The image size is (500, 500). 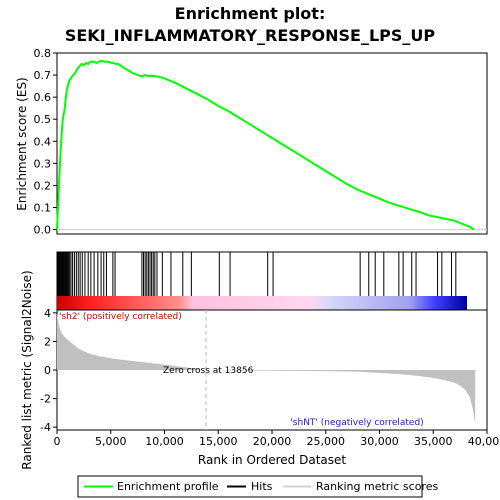 I want to click on es-y-tick-label: 0.3, so click(x=43, y=163).